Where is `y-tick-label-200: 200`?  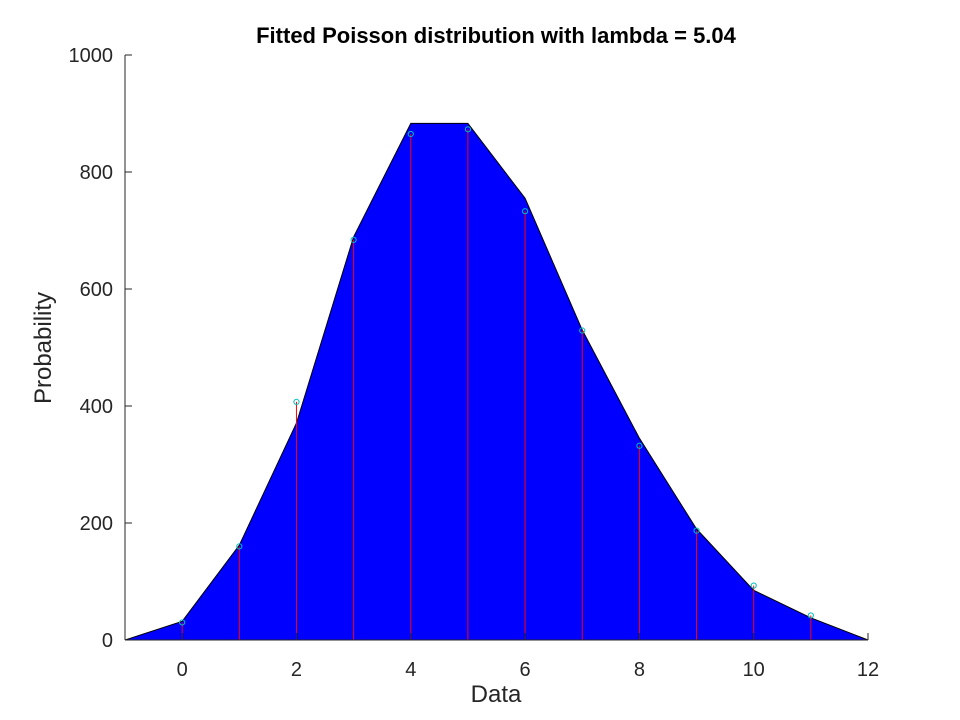
y-tick-label-200: 200 is located at coordinates (96, 524).